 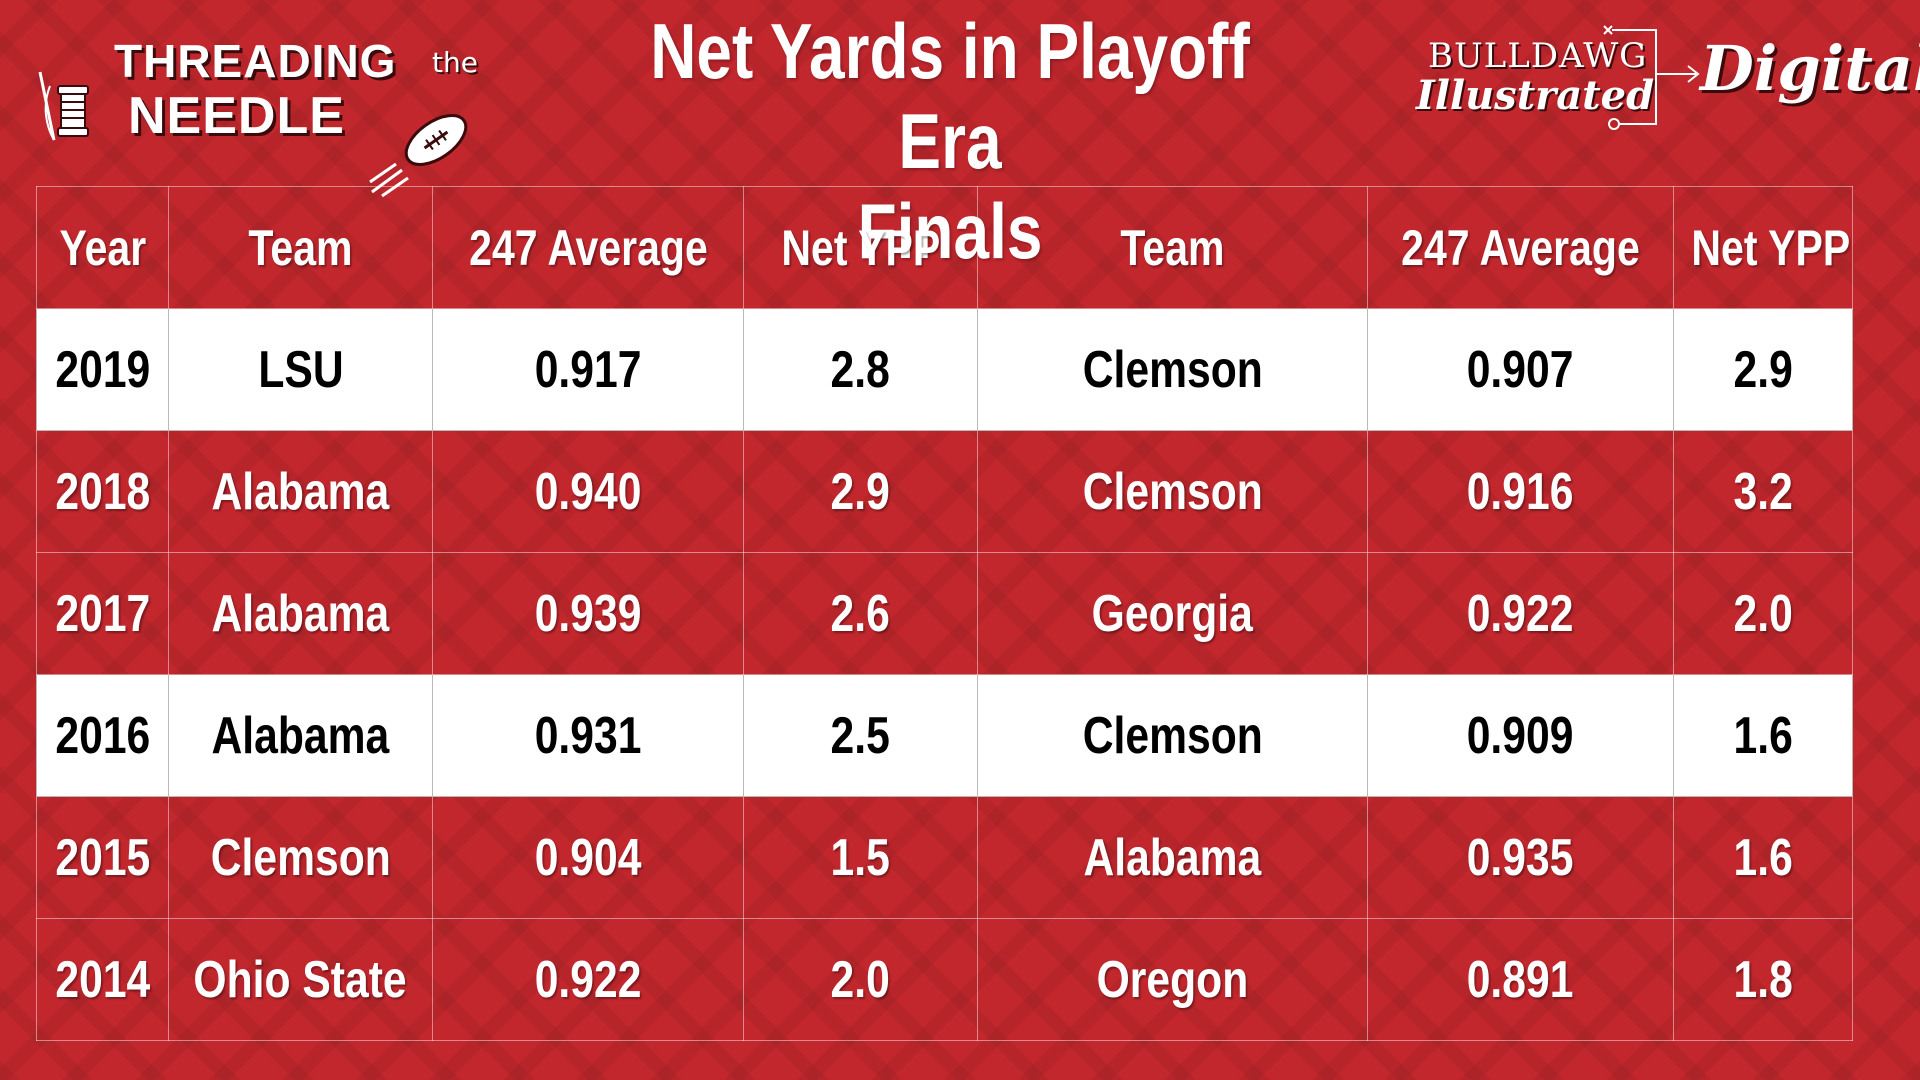 I want to click on cell-opponent-net-ypp: 1.8, so click(x=1763, y=979).